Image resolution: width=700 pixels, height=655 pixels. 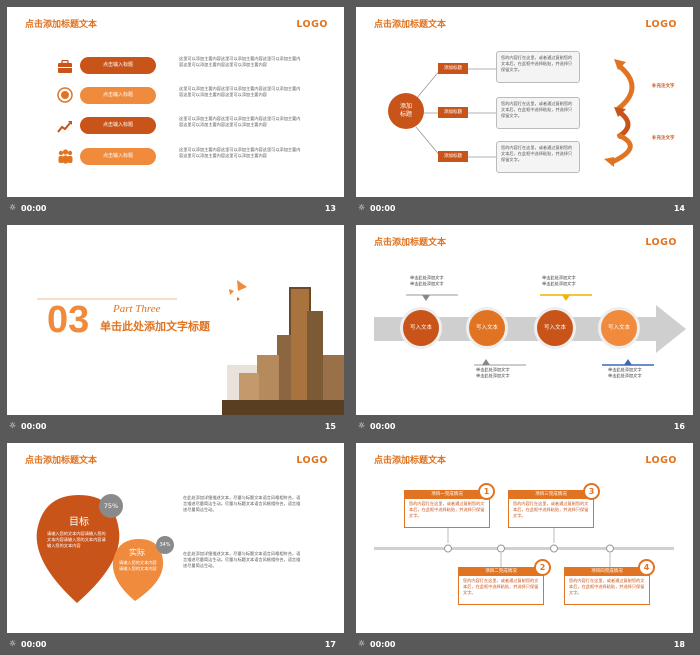 What do you see at coordinates (524, 427) in the screenshot?
I see `slide-footer: ☼ 00:00 16` at bounding box center [524, 427].